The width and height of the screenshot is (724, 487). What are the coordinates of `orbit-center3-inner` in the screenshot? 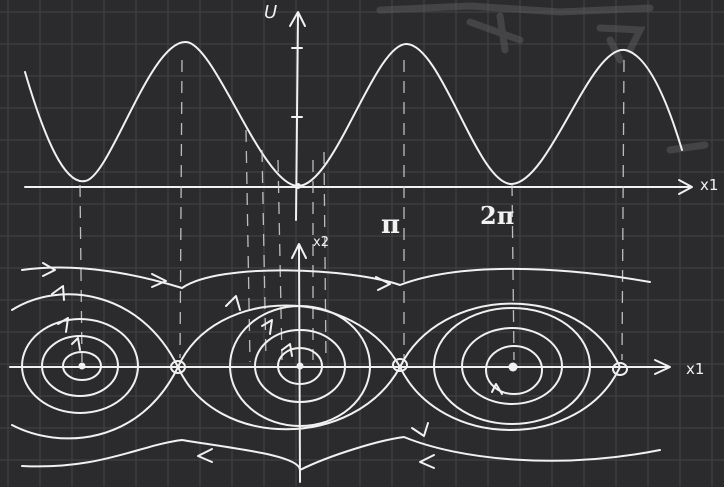 It's located at (514, 370).